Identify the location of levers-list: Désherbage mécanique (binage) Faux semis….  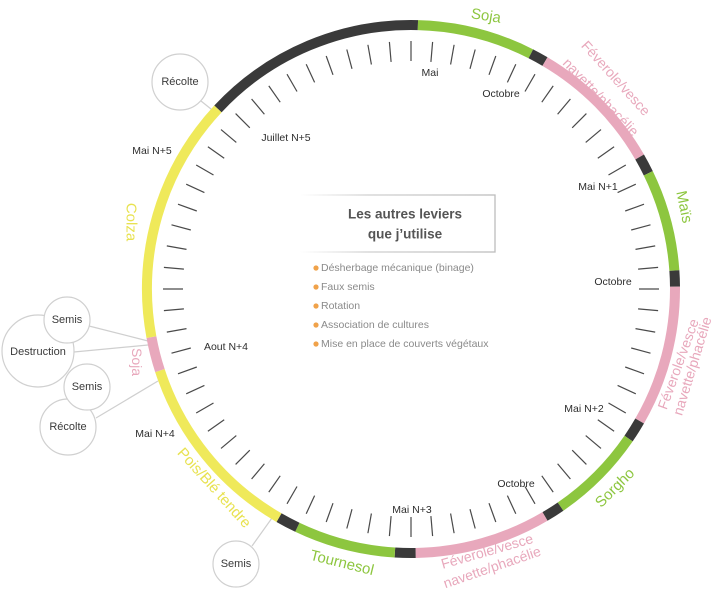
(401, 306).